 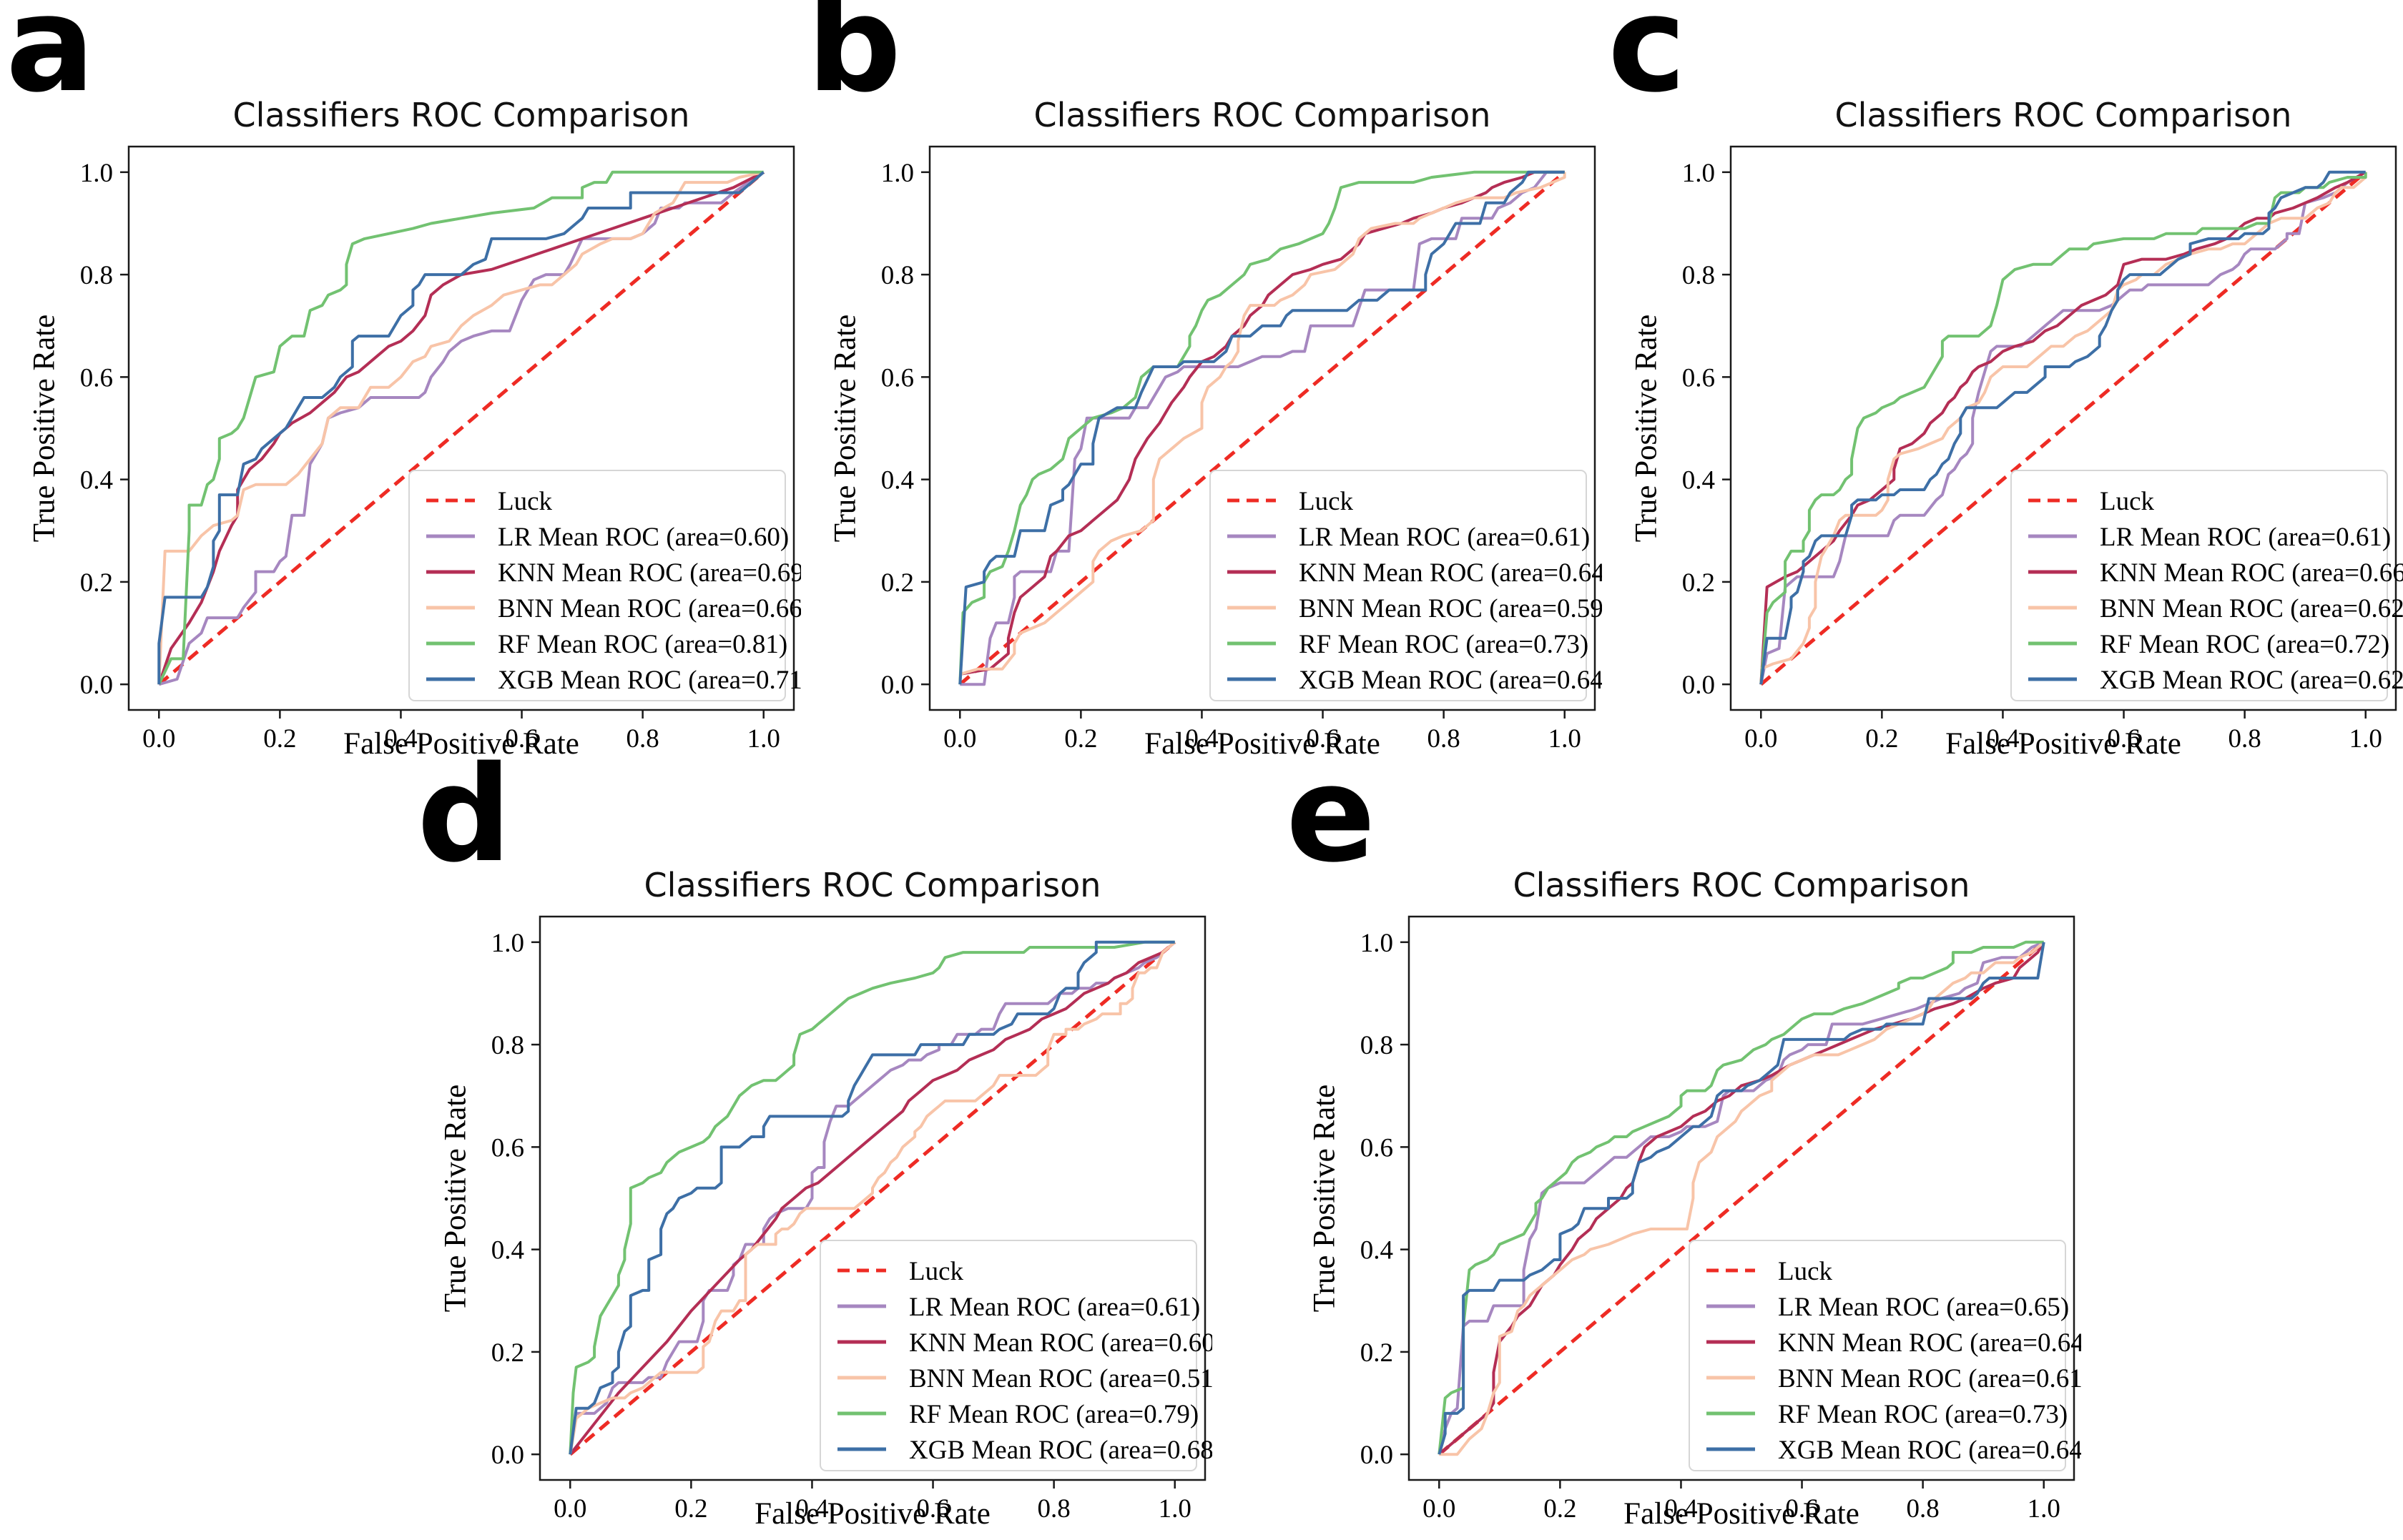 What do you see at coordinates (1054, 1414) in the screenshot?
I see `legend-label-rf: RF Mean ROC (area=0.79)` at bounding box center [1054, 1414].